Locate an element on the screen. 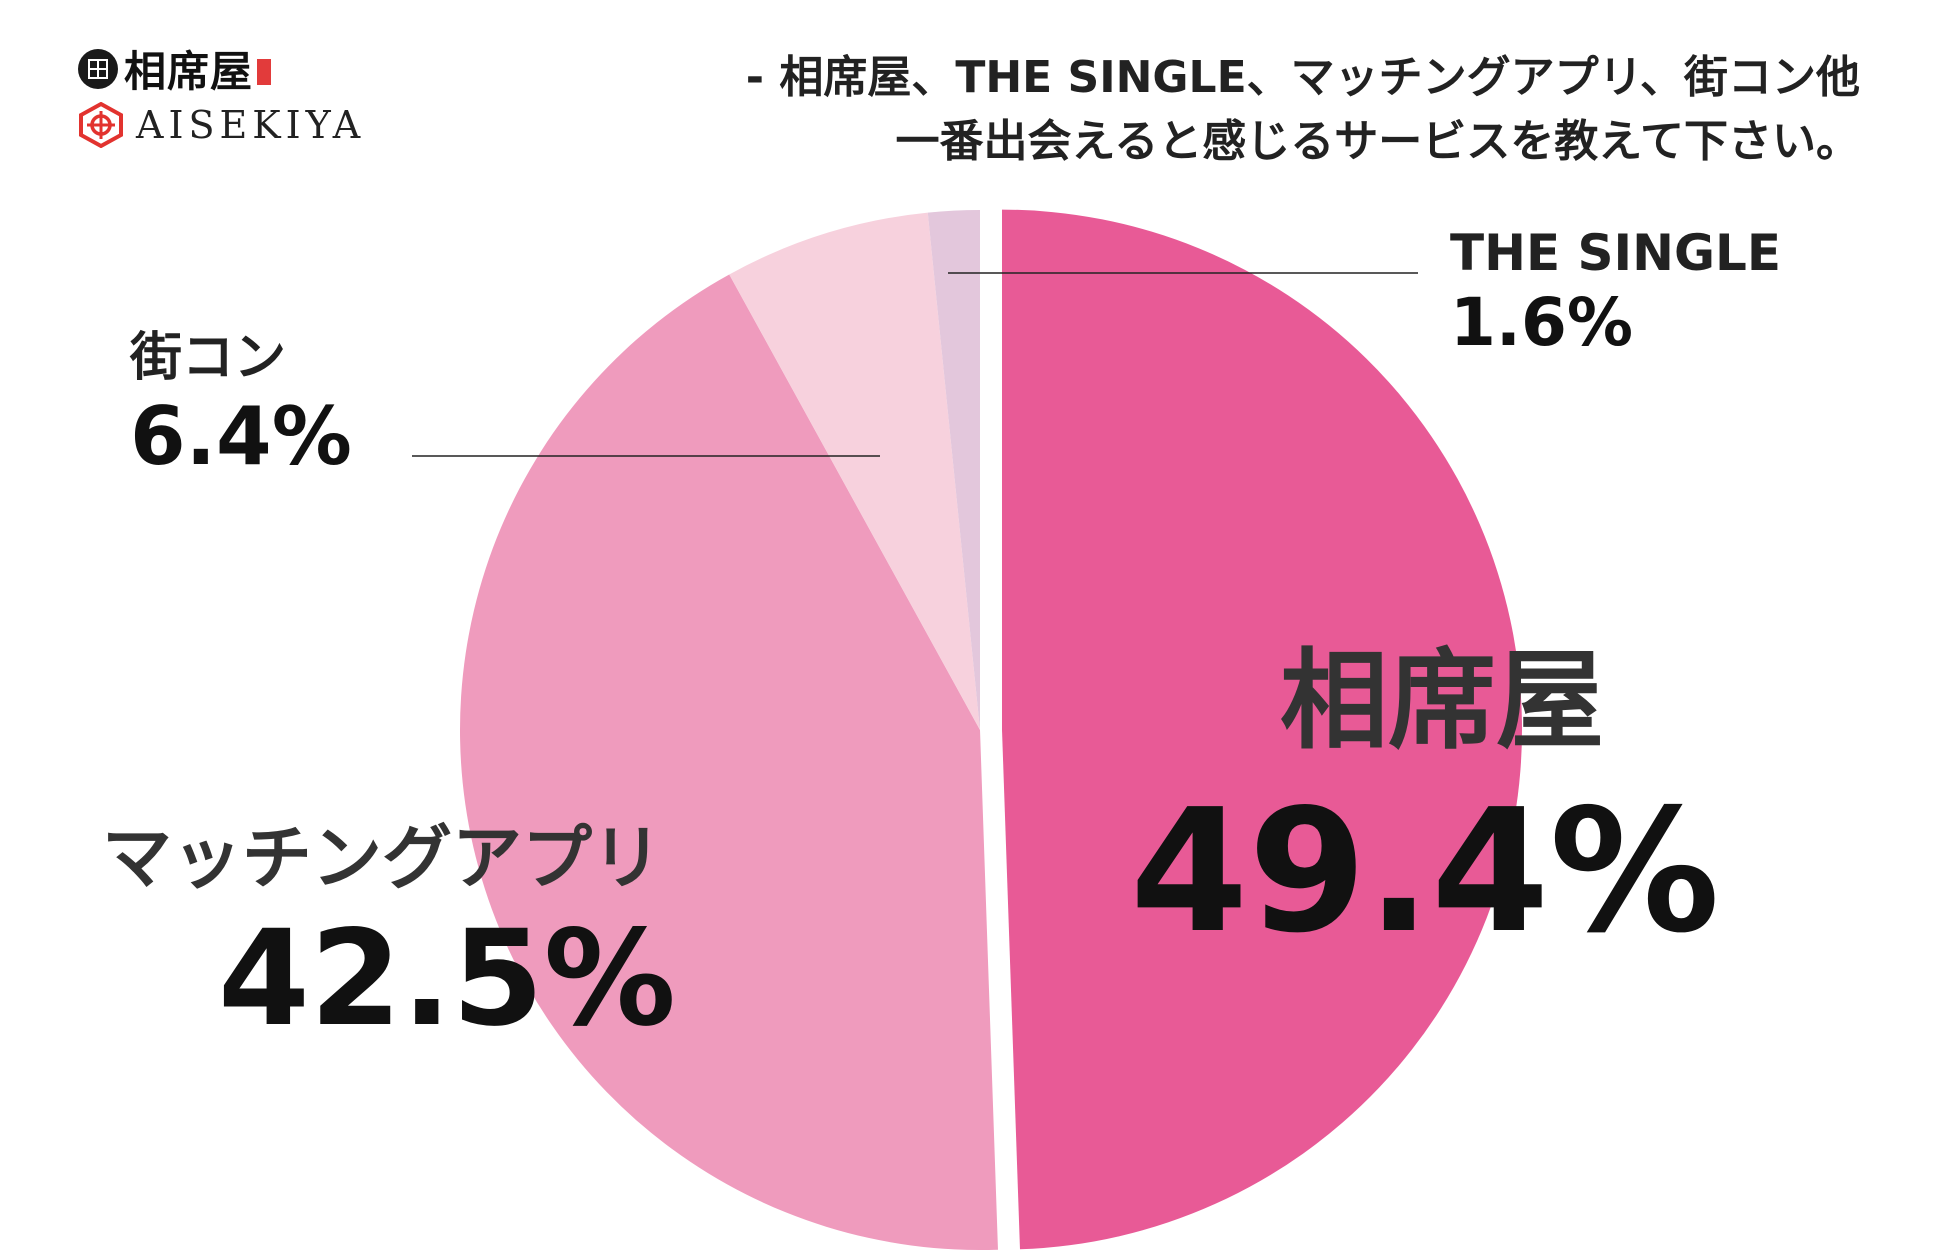 The width and height of the screenshot is (1950, 1257). aisekiya-crest-icon is located at coordinates (101, 125).